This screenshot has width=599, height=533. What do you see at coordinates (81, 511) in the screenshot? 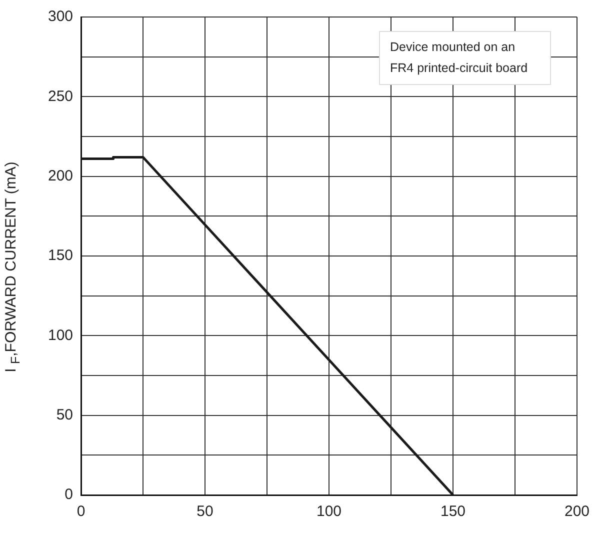
I see `x-tick-label: 0` at bounding box center [81, 511].